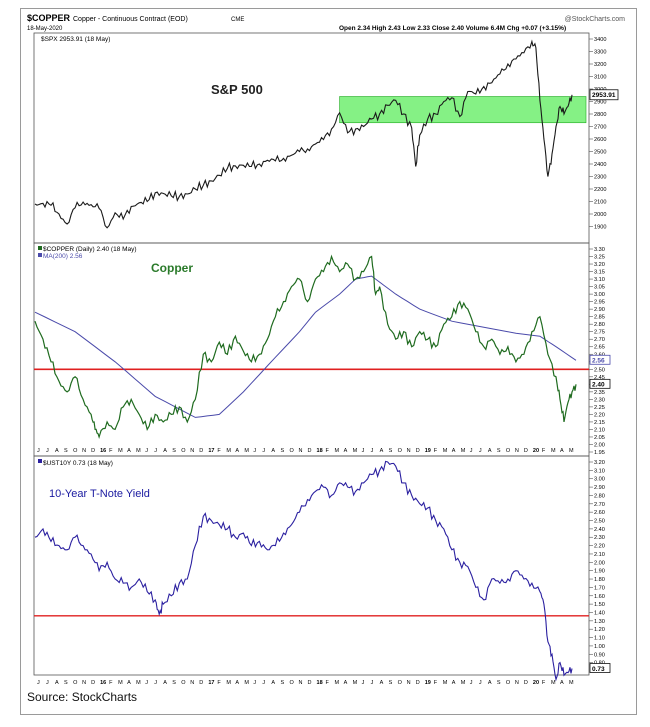 The height and width of the screenshot is (727, 650). I want to click on y-tick-label: 1.40, so click(599, 613).